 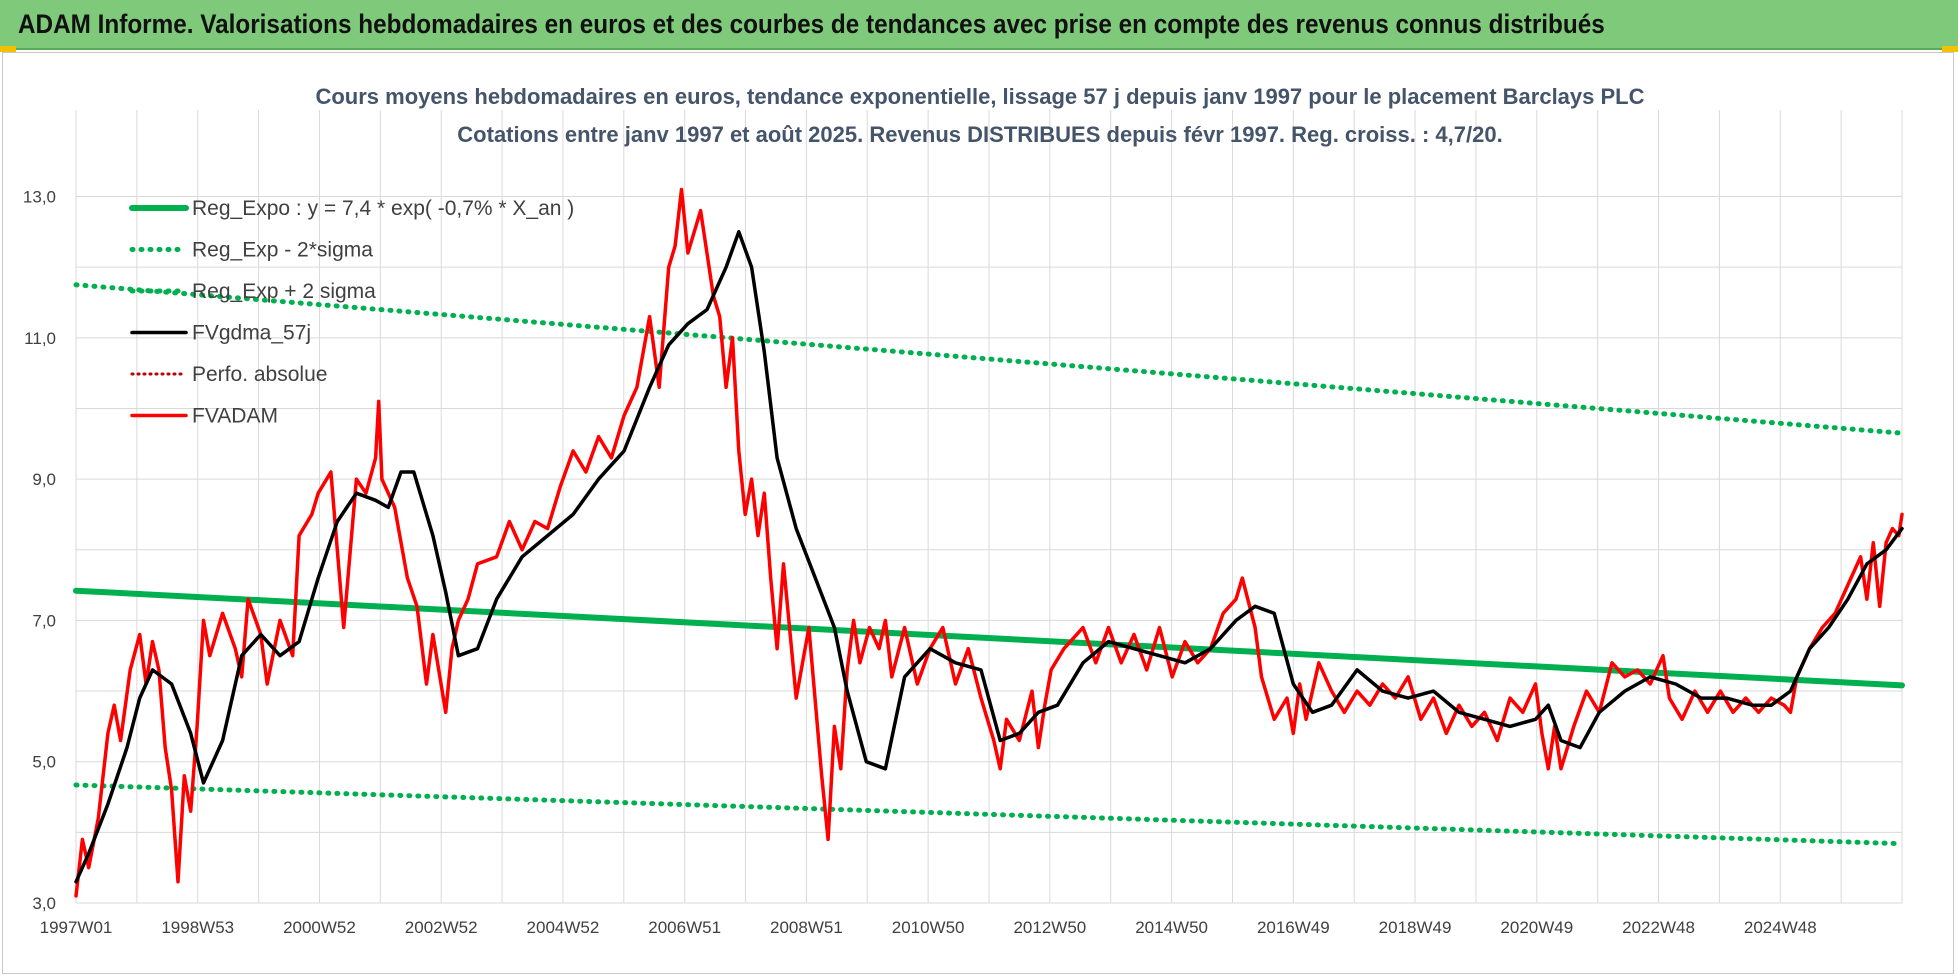 What do you see at coordinates (44, 903) in the screenshot?
I see `y-tick-label: 3,0` at bounding box center [44, 903].